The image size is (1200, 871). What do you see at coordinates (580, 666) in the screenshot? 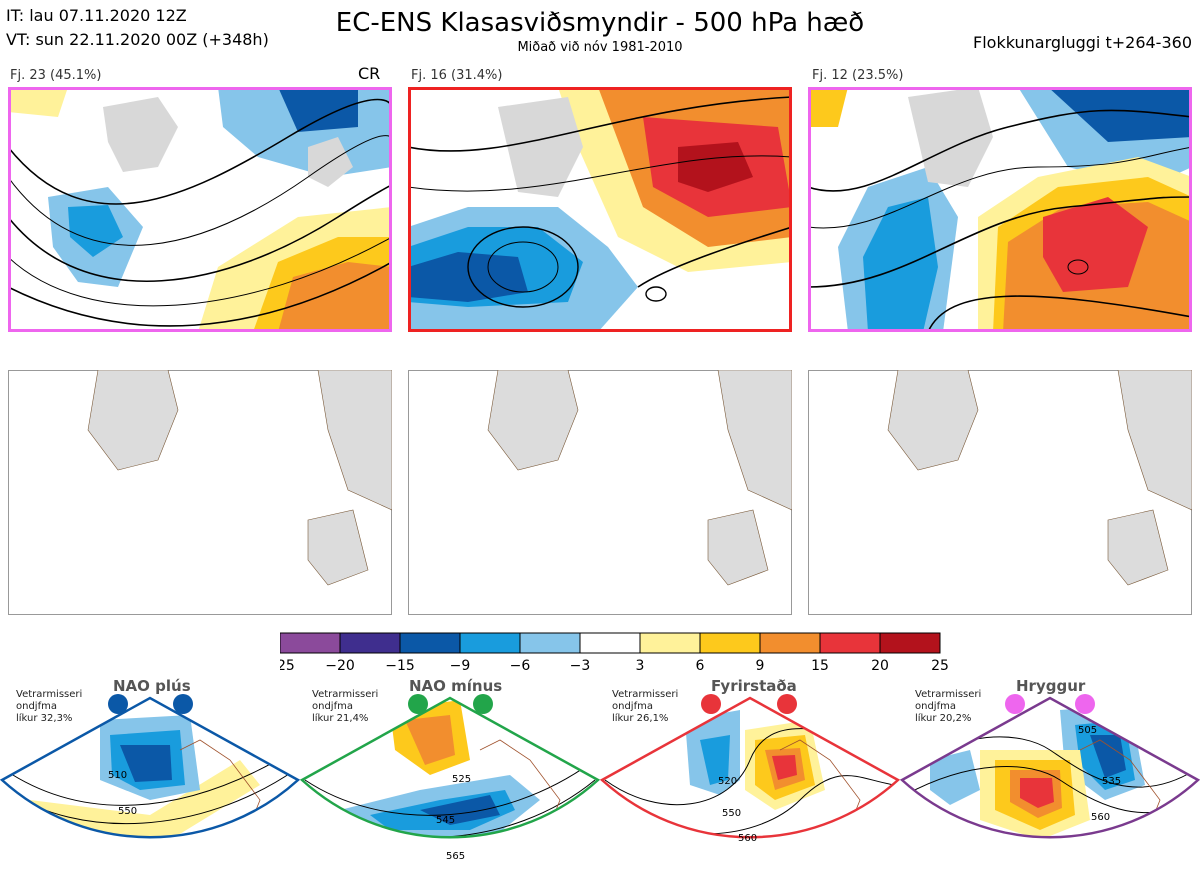
I see `colorbar-tick-5: −3` at bounding box center [580, 666].